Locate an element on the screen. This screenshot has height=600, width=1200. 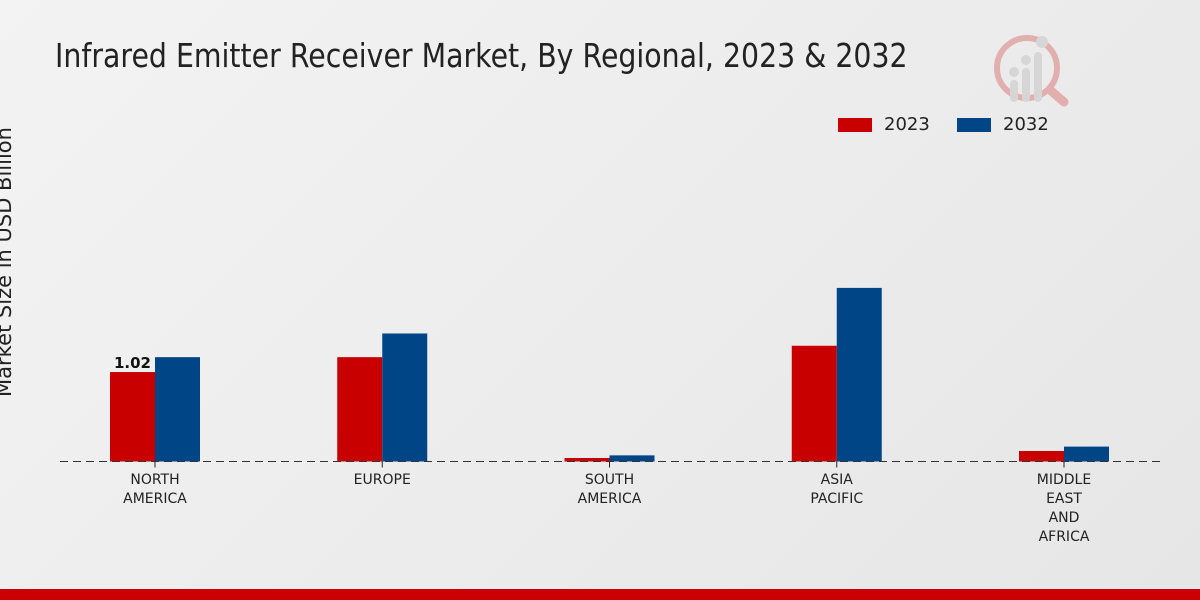
data-label: 1.02 is located at coordinates (132, 363).